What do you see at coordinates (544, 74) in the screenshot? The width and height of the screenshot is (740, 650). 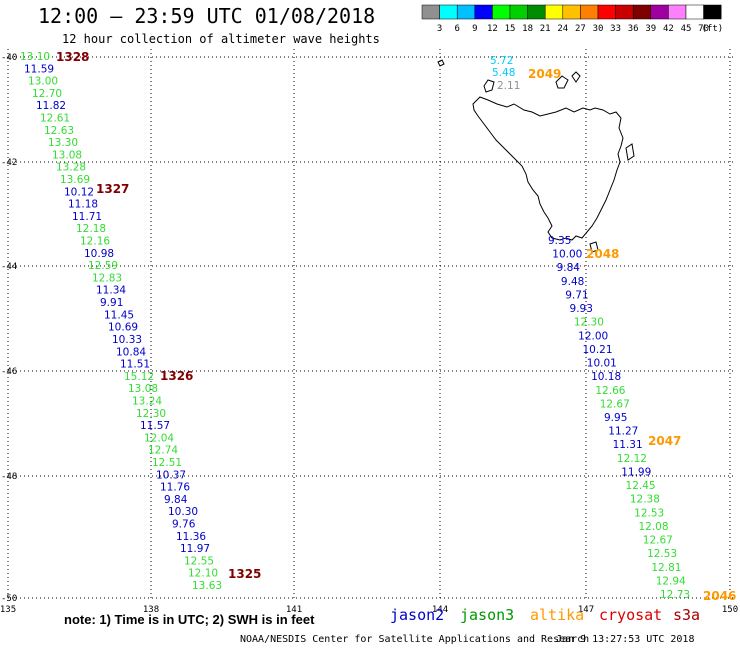 I see `pass-time-label: 2049` at bounding box center [544, 74].